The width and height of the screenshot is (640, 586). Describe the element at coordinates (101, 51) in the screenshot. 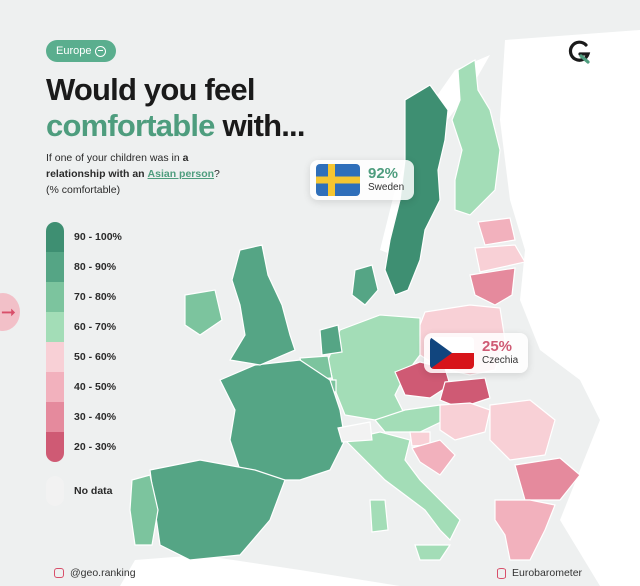

I see `globe-icon` at that location.